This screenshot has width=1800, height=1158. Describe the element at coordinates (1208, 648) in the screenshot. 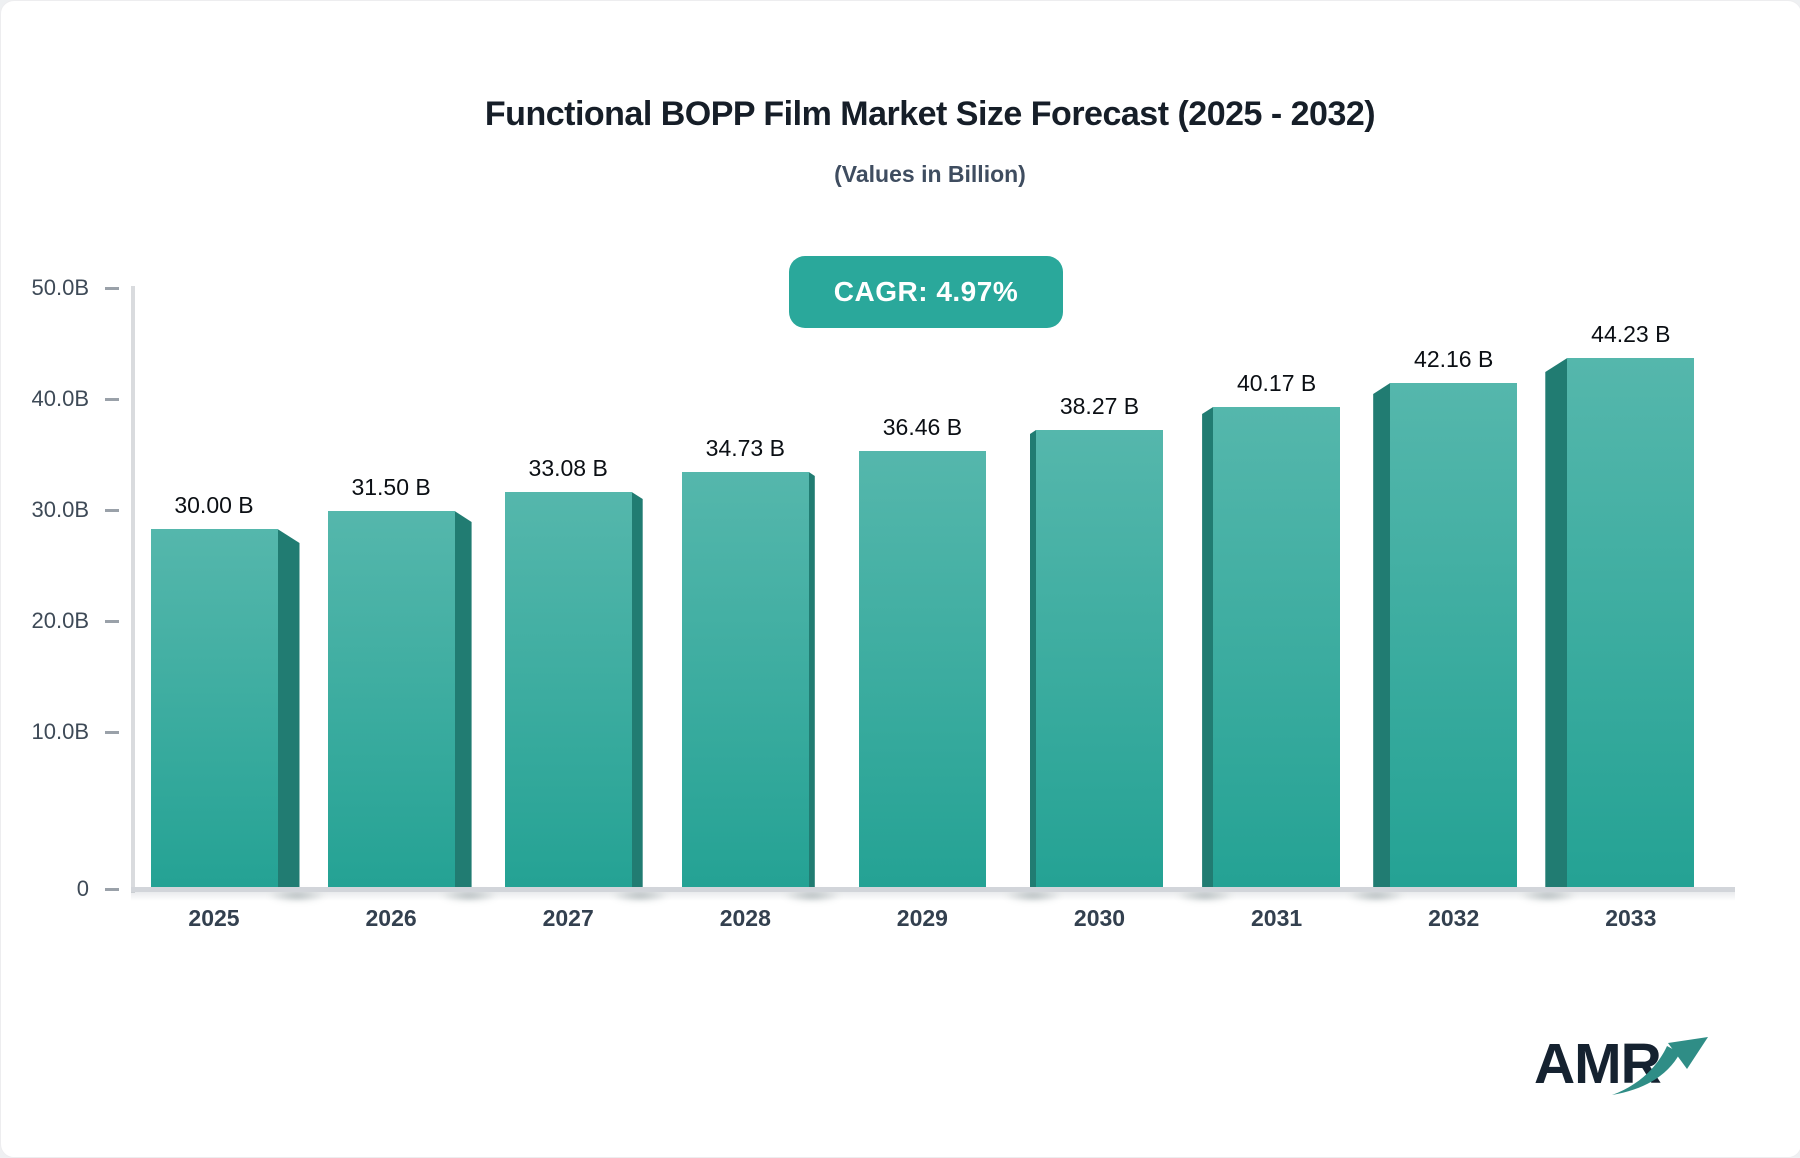

I see `bar-3d-side-2031` at that location.